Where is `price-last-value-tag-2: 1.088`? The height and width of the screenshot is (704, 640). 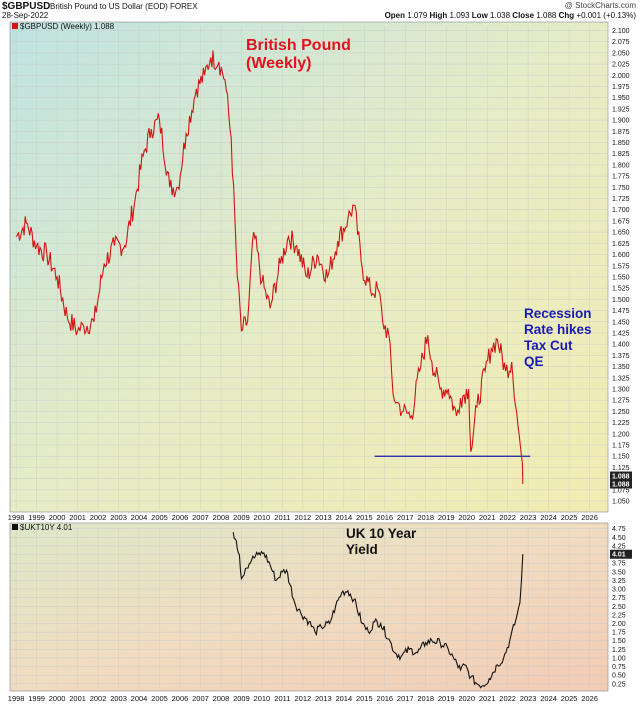
price-last-value-tag-2: 1.088 is located at coordinates (621, 476).